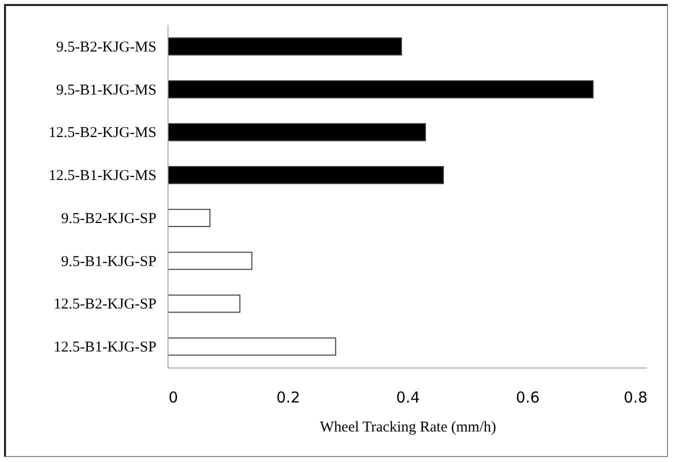 The width and height of the screenshot is (673, 462). I want to click on x-axis-title: Wheel Tracking Rate (mm/h), so click(408, 428).